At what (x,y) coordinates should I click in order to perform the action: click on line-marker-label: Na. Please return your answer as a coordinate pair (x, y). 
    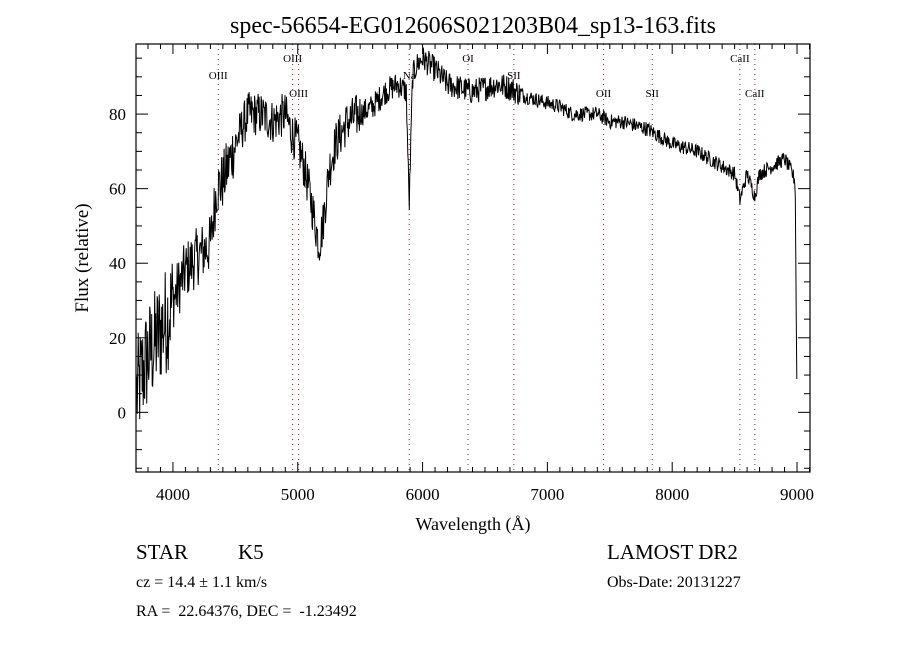
    Looking at the image, I should click on (409, 76).